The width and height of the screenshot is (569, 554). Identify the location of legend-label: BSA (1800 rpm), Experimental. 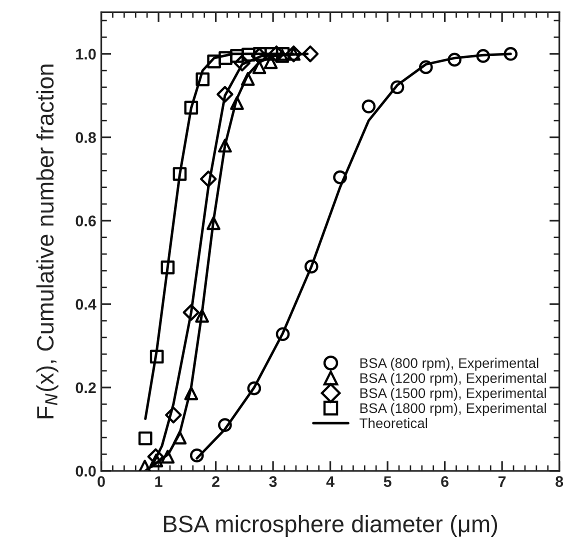
(453, 409).